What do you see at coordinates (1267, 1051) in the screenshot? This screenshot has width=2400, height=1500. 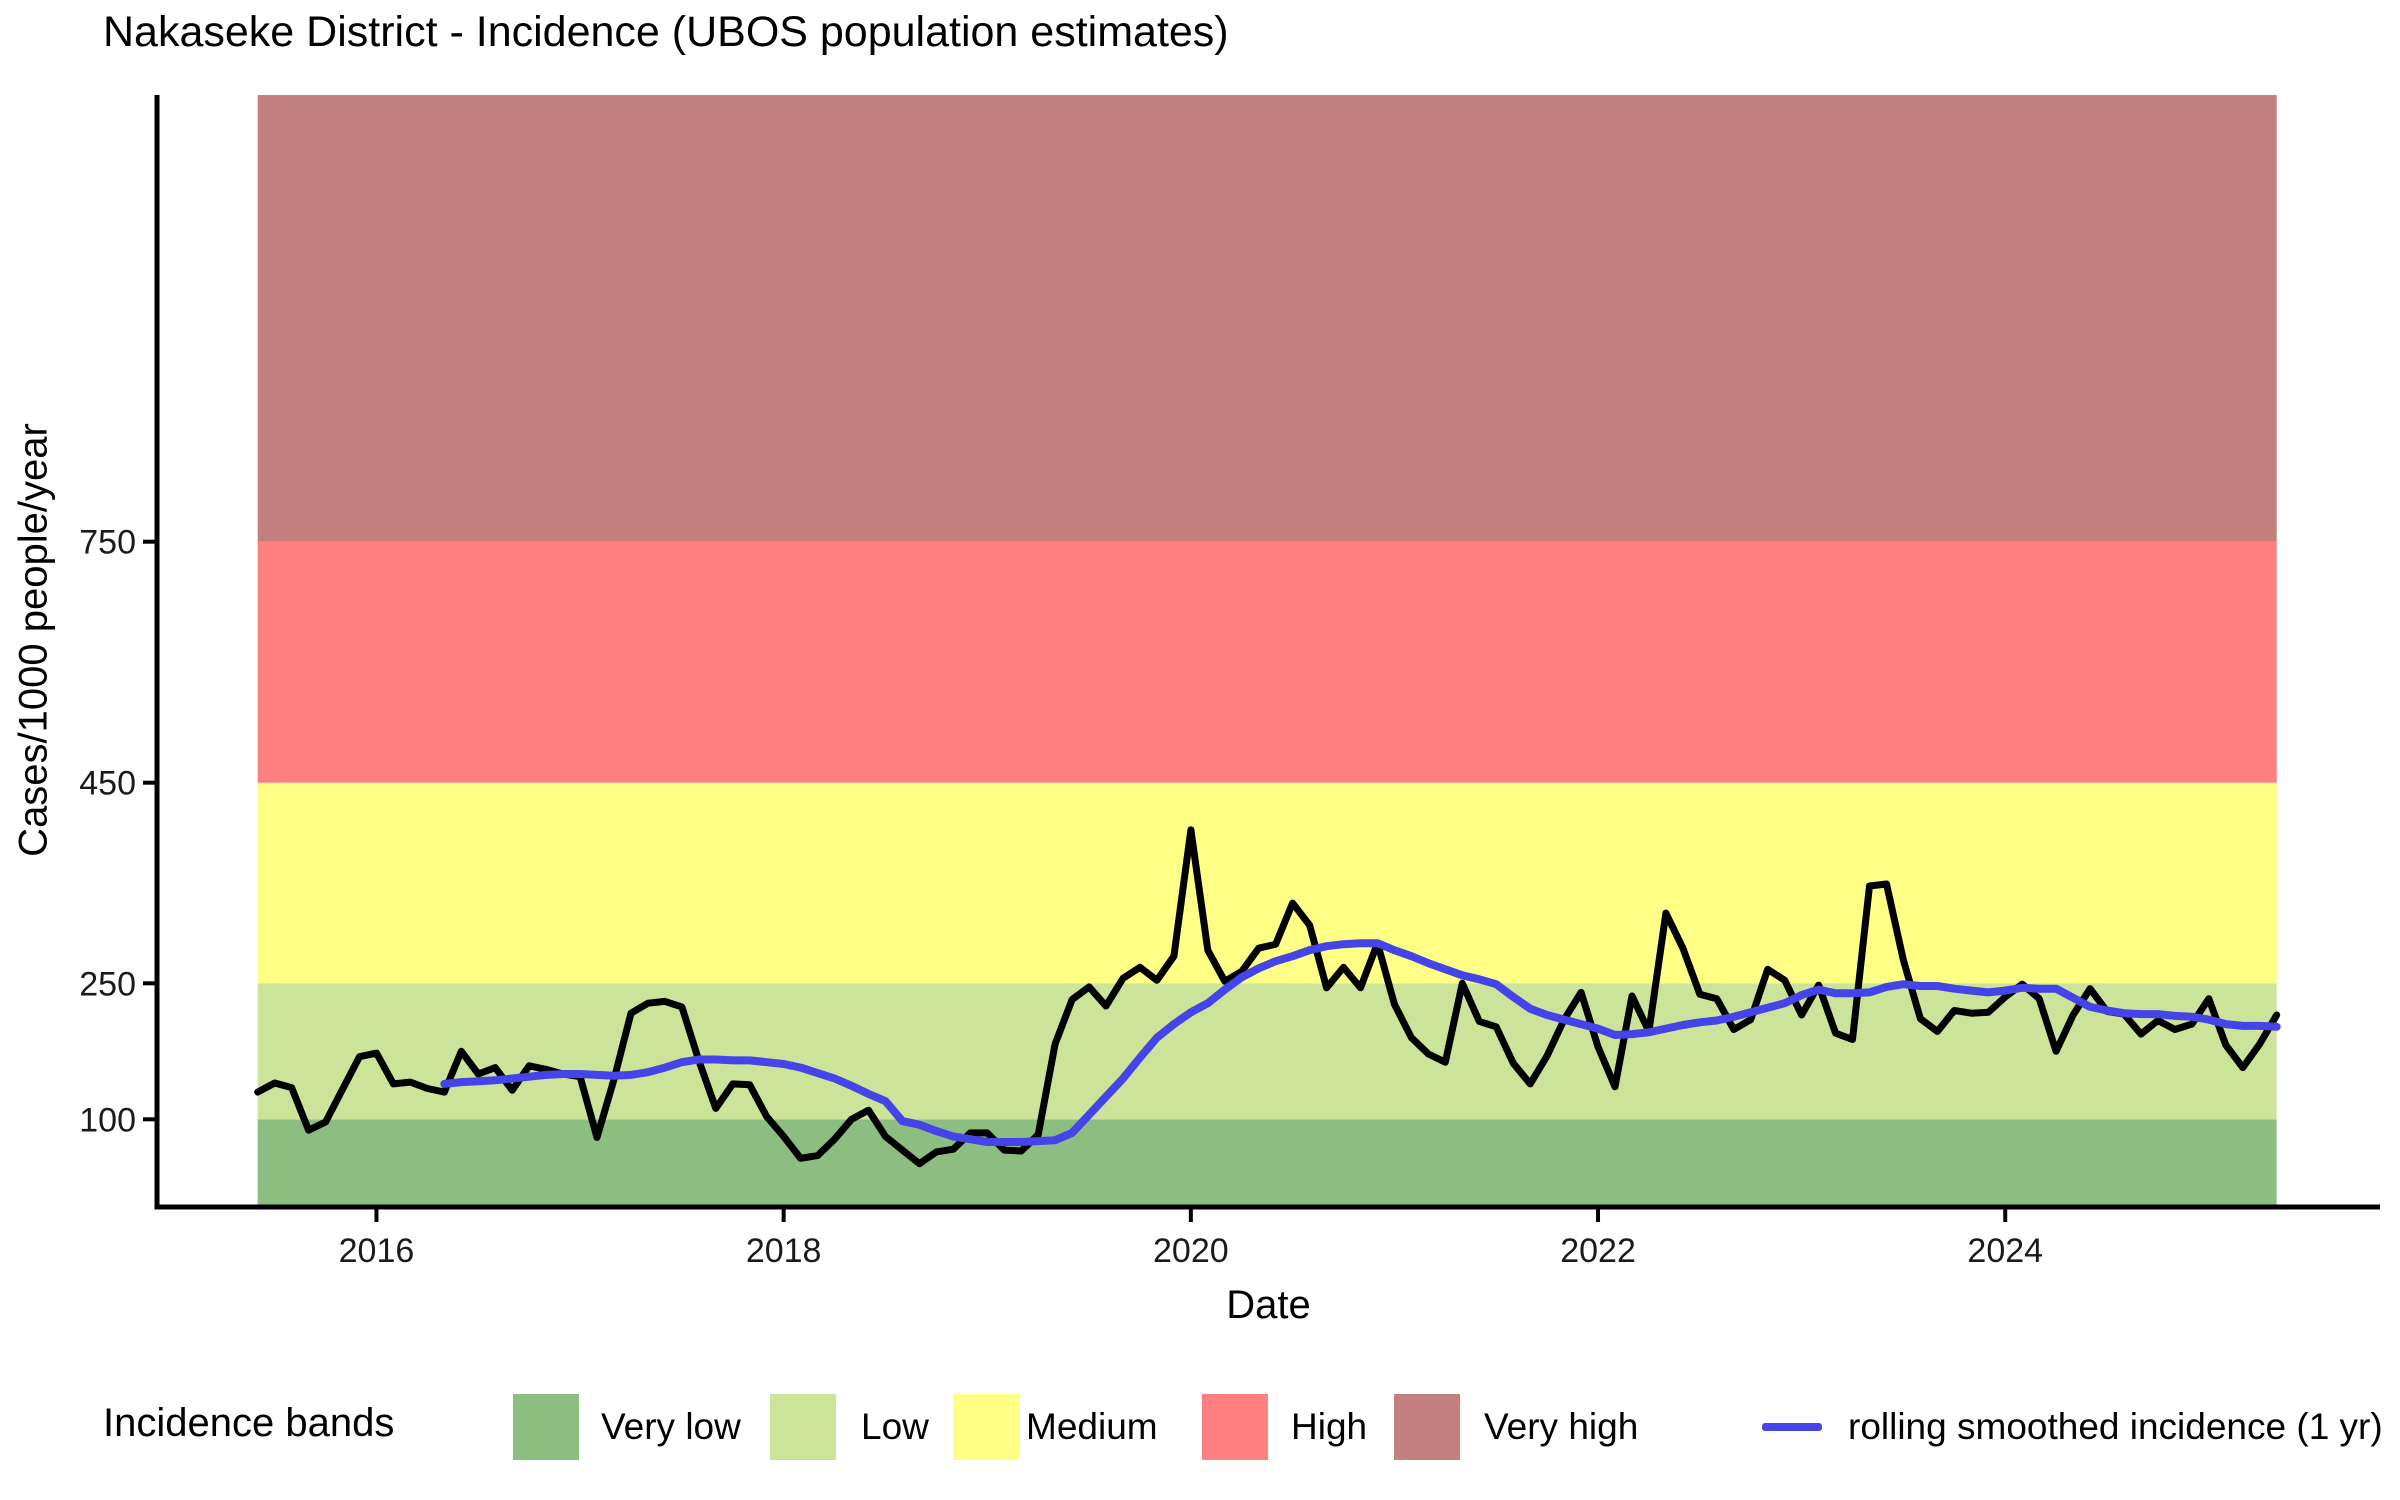 I see `band-low` at bounding box center [1267, 1051].